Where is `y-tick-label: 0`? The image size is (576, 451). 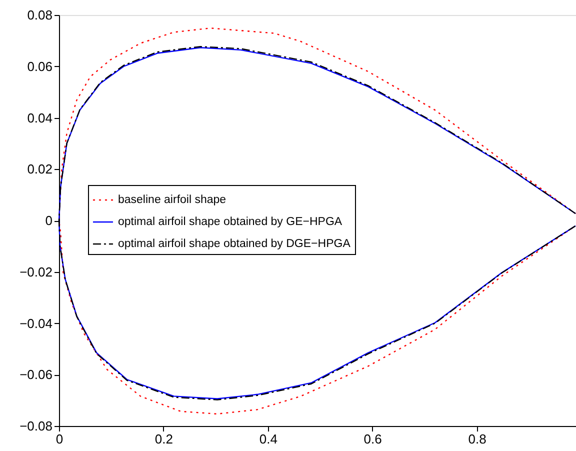
y-tick-label: 0 is located at coordinates (48, 220).